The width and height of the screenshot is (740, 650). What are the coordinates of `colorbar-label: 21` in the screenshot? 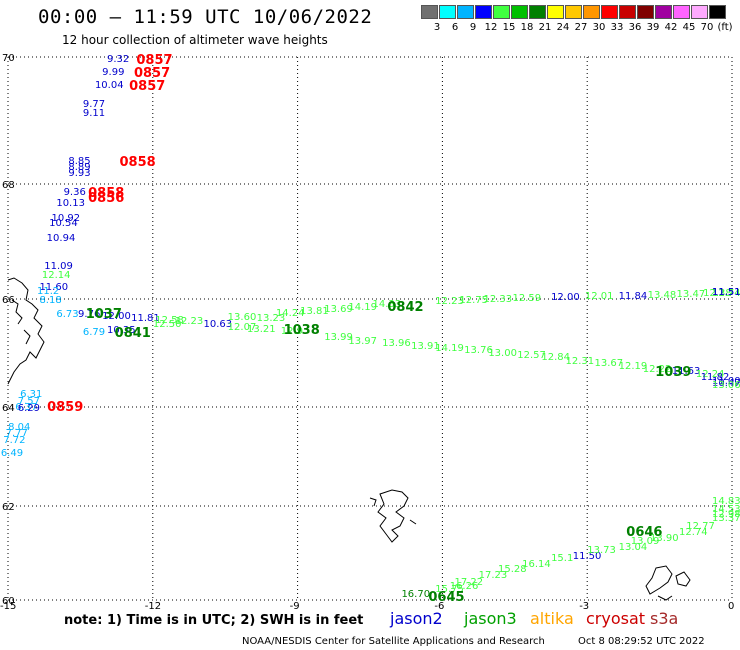 It's located at (545, 27).